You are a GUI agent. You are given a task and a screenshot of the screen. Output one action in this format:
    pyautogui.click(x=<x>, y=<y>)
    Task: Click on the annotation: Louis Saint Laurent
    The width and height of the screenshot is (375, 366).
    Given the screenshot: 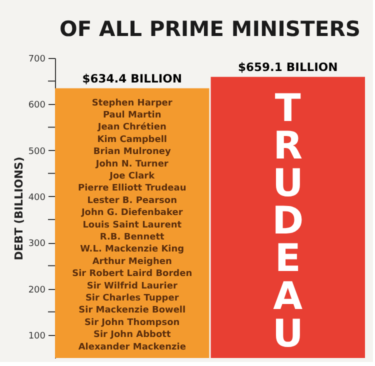 What is the action you would take?
    pyautogui.click(x=132, y=225)
    